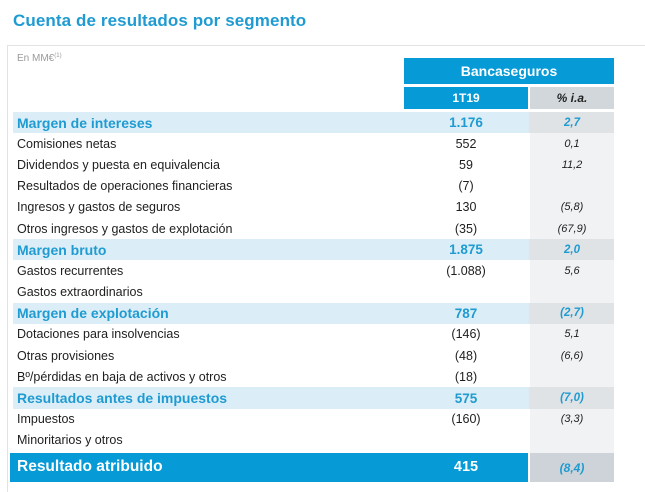 The height and width of the screenshot is (492, 645). What do you see at coordinates (466, 123) in the screenshot?
I see `row-value: 1.176` at bounding box center [466, 123].